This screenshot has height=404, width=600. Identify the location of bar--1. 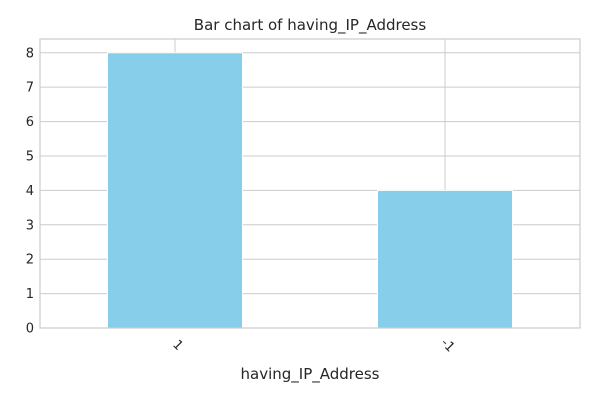
(445, 259).